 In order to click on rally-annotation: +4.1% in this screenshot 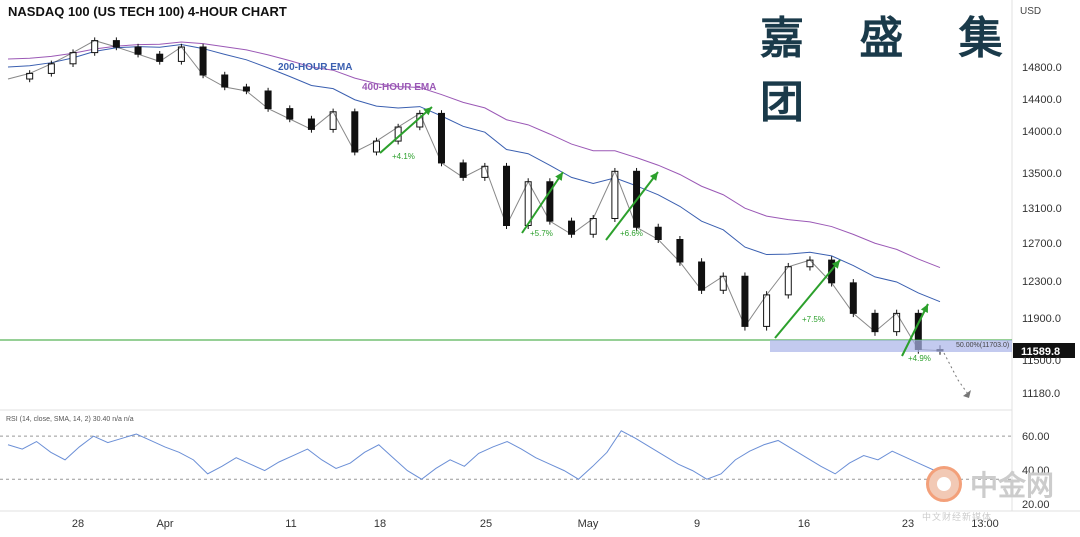, I will do `click(403, 156)`.